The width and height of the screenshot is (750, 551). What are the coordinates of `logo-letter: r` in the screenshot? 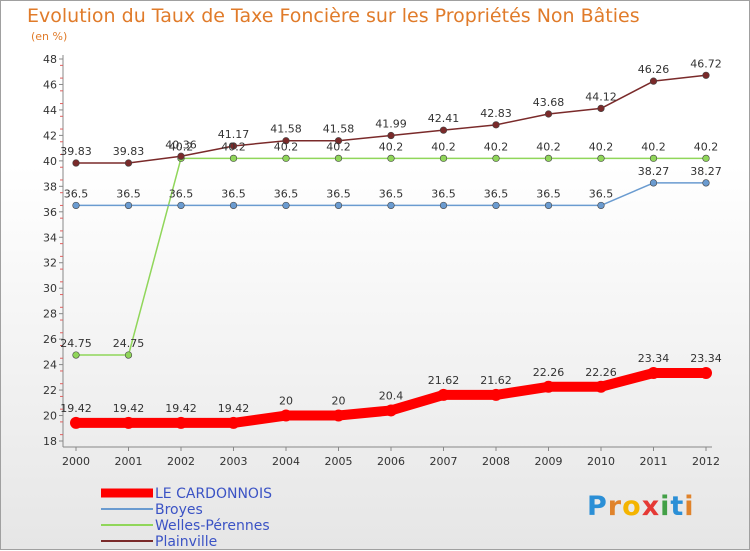 It's located at (615, 506).